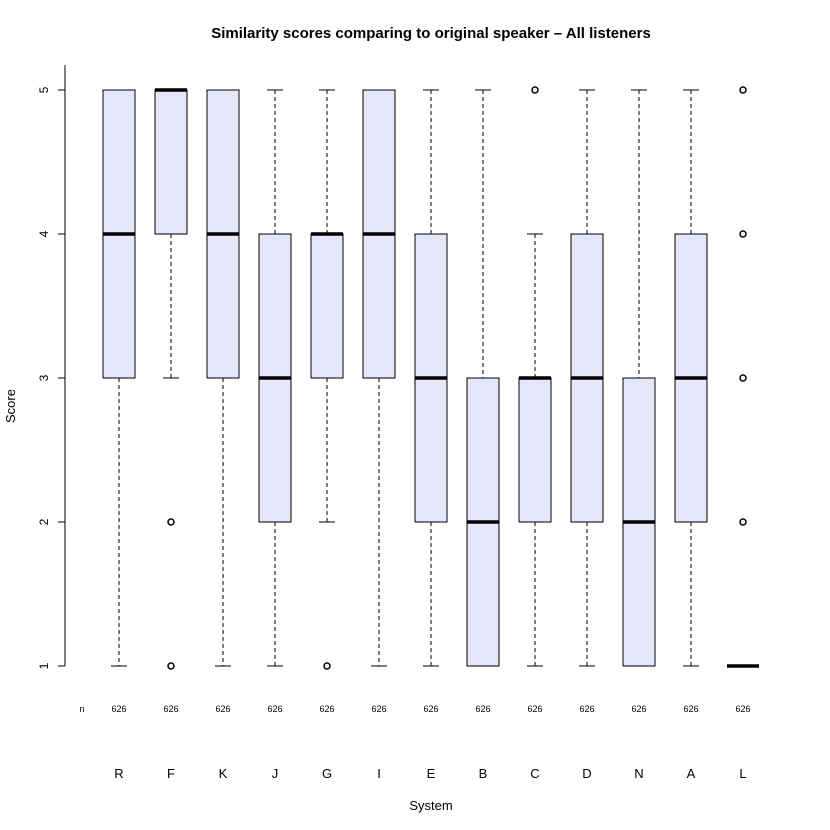  I want to click on n-value-A: 626, so click(690, 709).